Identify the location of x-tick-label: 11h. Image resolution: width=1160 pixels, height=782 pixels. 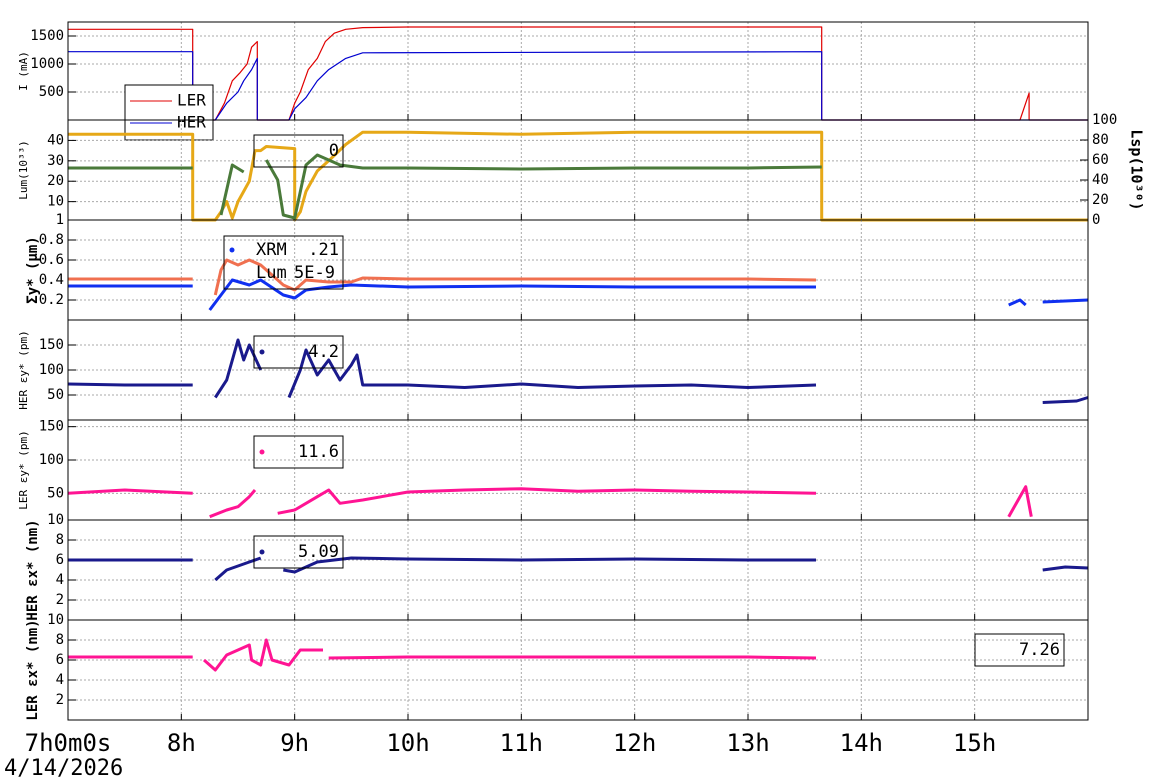
(521, 743).